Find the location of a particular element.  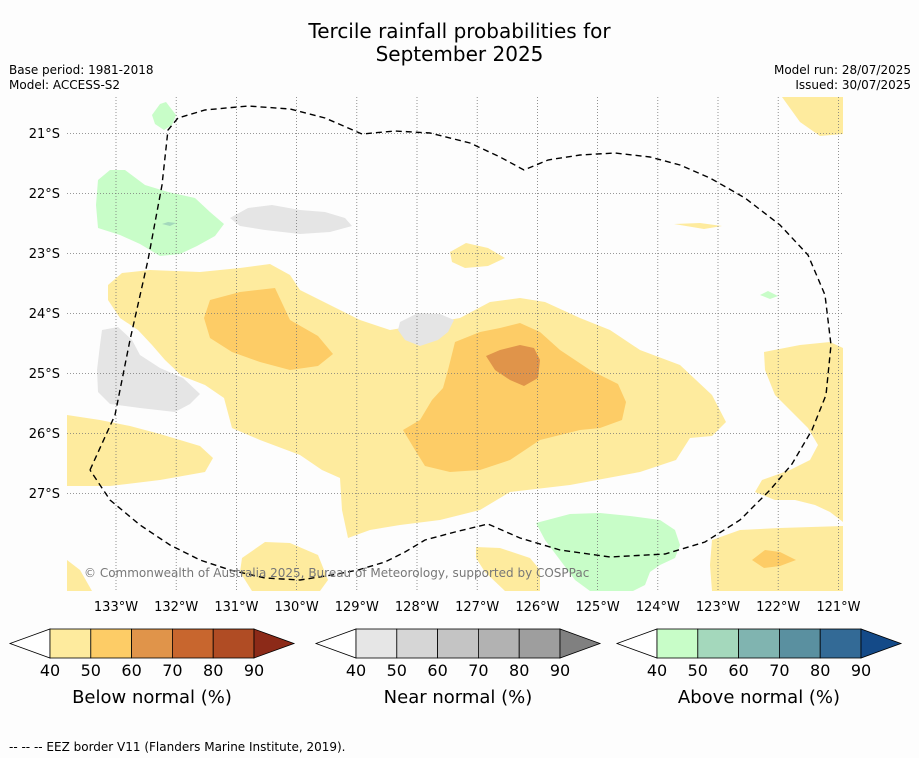

colorbar-title: Above normal (%) is located at coordinates (759, 697).